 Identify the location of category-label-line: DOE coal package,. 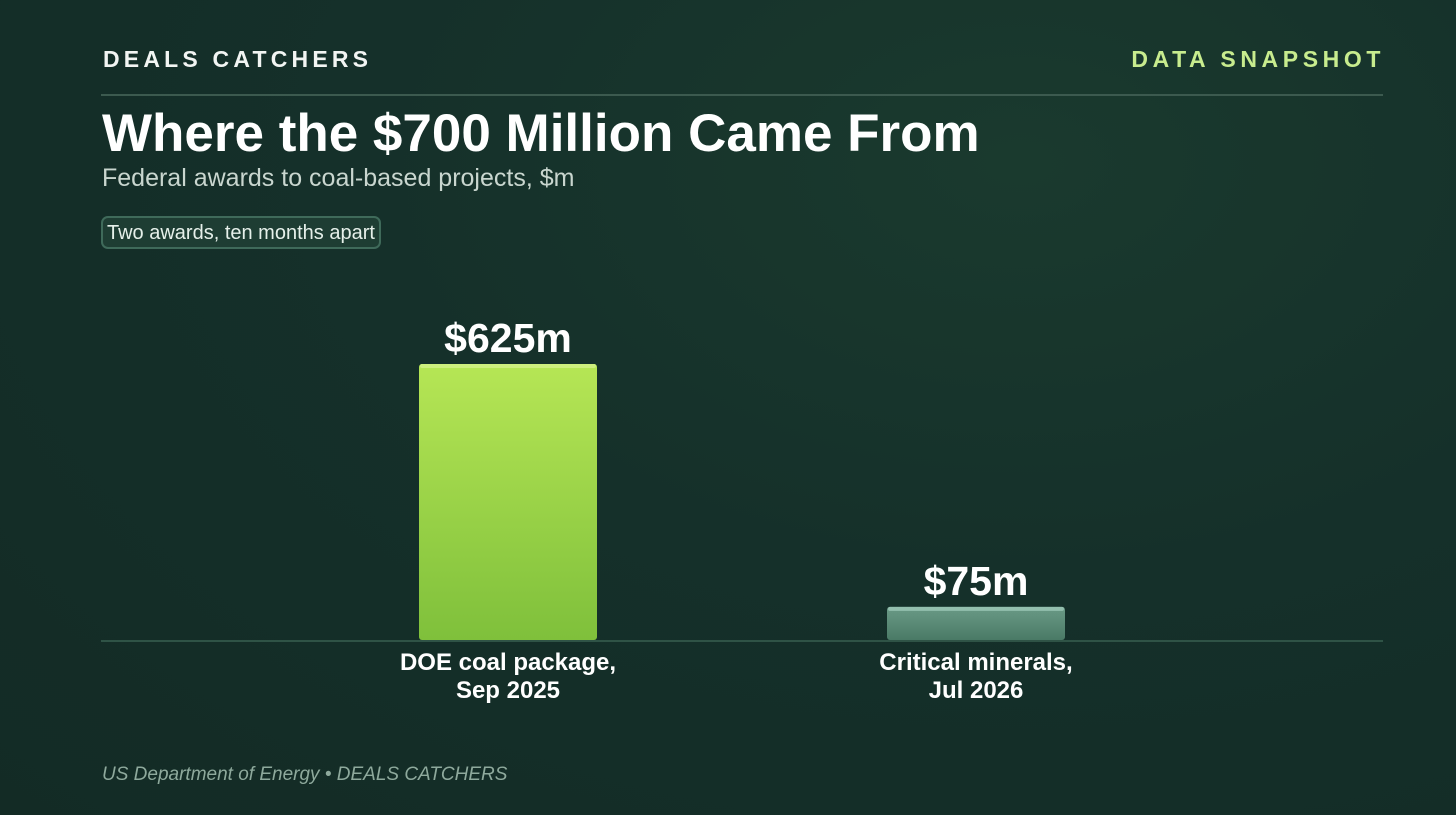
(508, 662).